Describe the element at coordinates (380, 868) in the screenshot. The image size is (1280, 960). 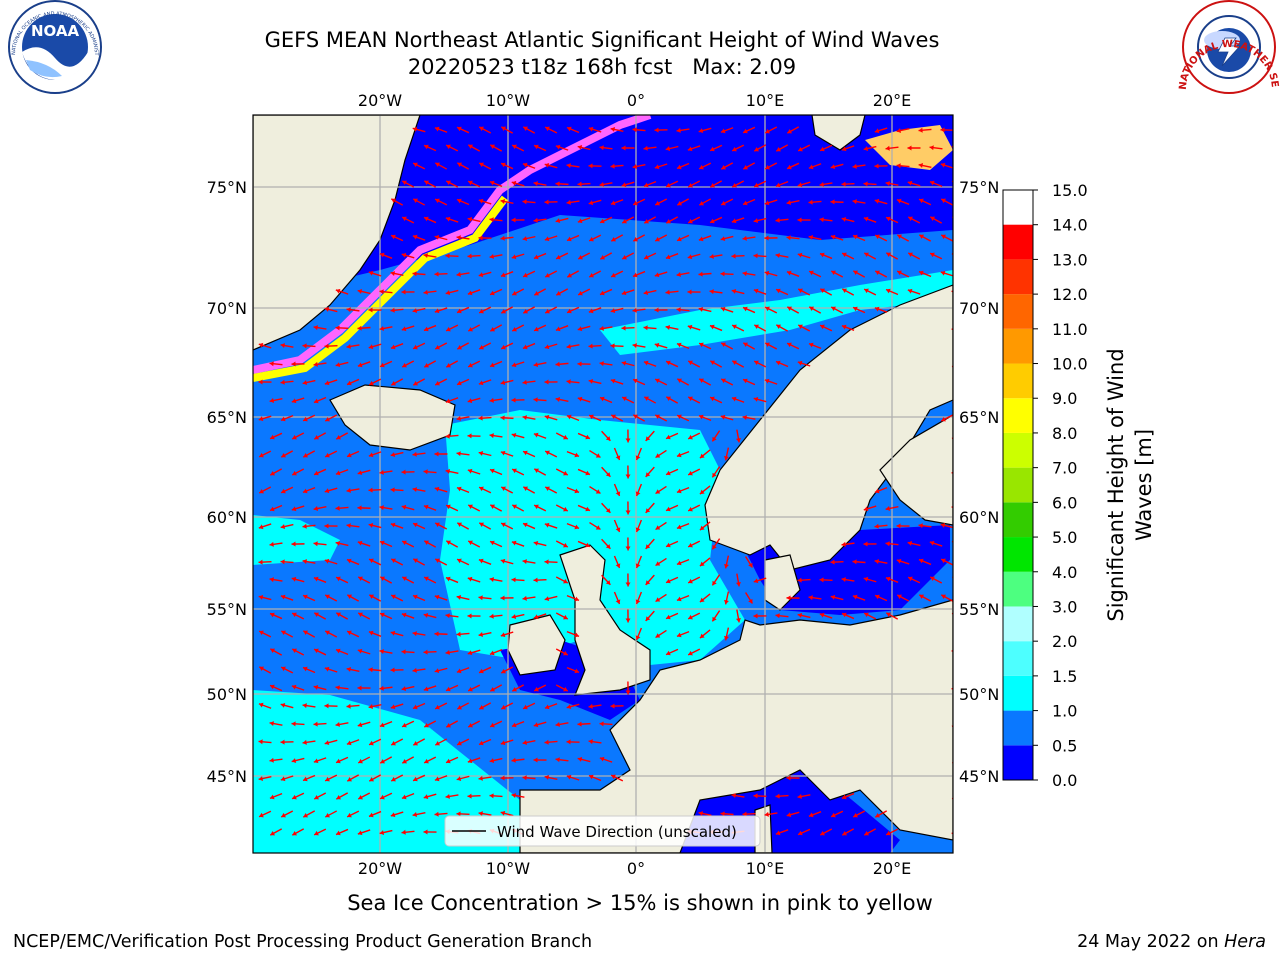
I see `lon-tick-bottom: 20°W` at that location.